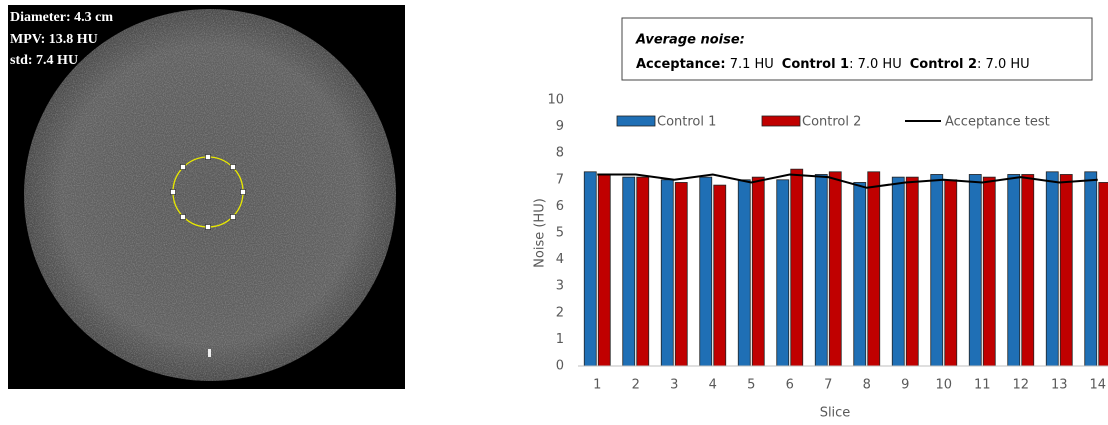 Image resolution: width=1108 pixels, height=425 pixels. I want to click on x-tick-label: 10, so click(943, 385).